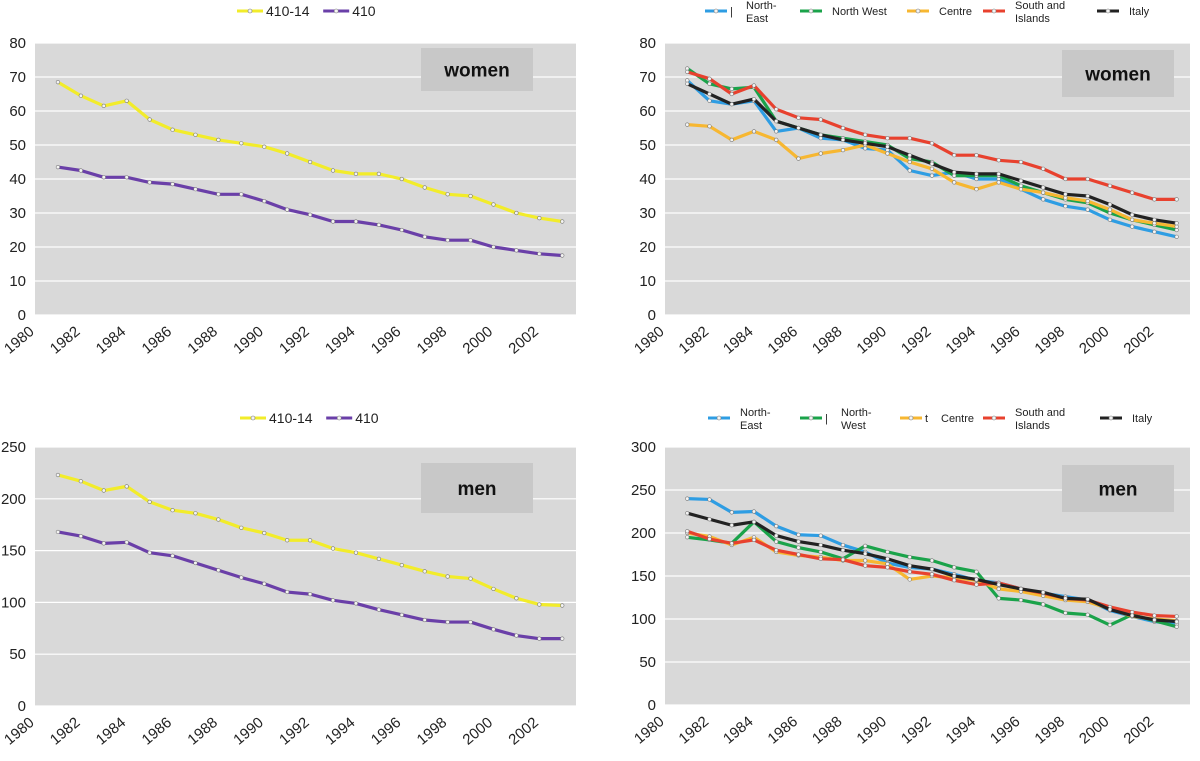  Describe the element at coordinates (643, 490) in the screenshot. I see `y-tick-label: 250` at that location.